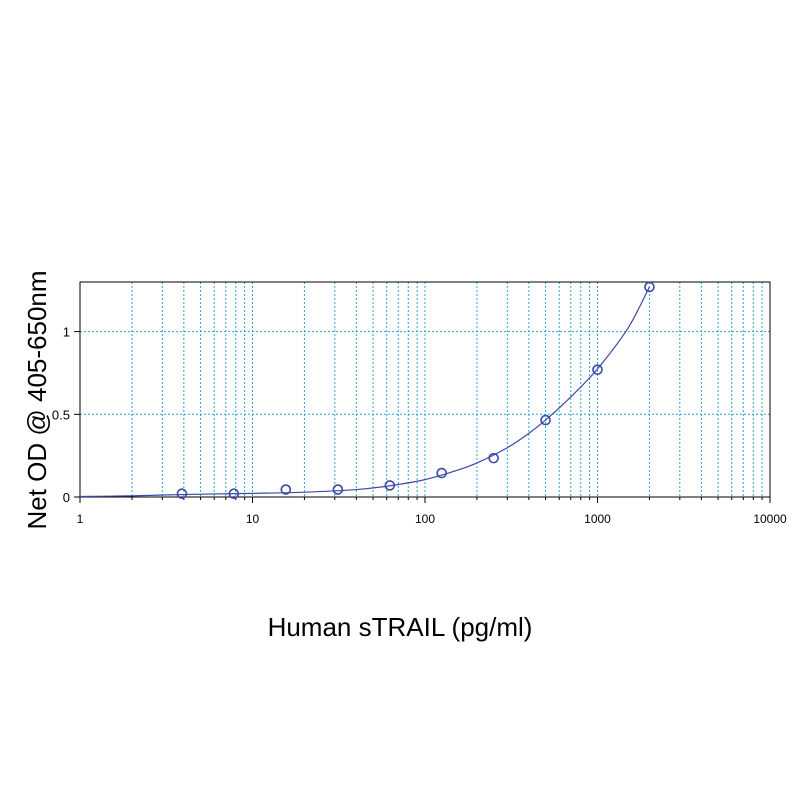 This screenshot has height=805, width=800. Describe the element at coordinates (597, 519) in the screenshot. I see `x-tick-label: 1000` at that location.